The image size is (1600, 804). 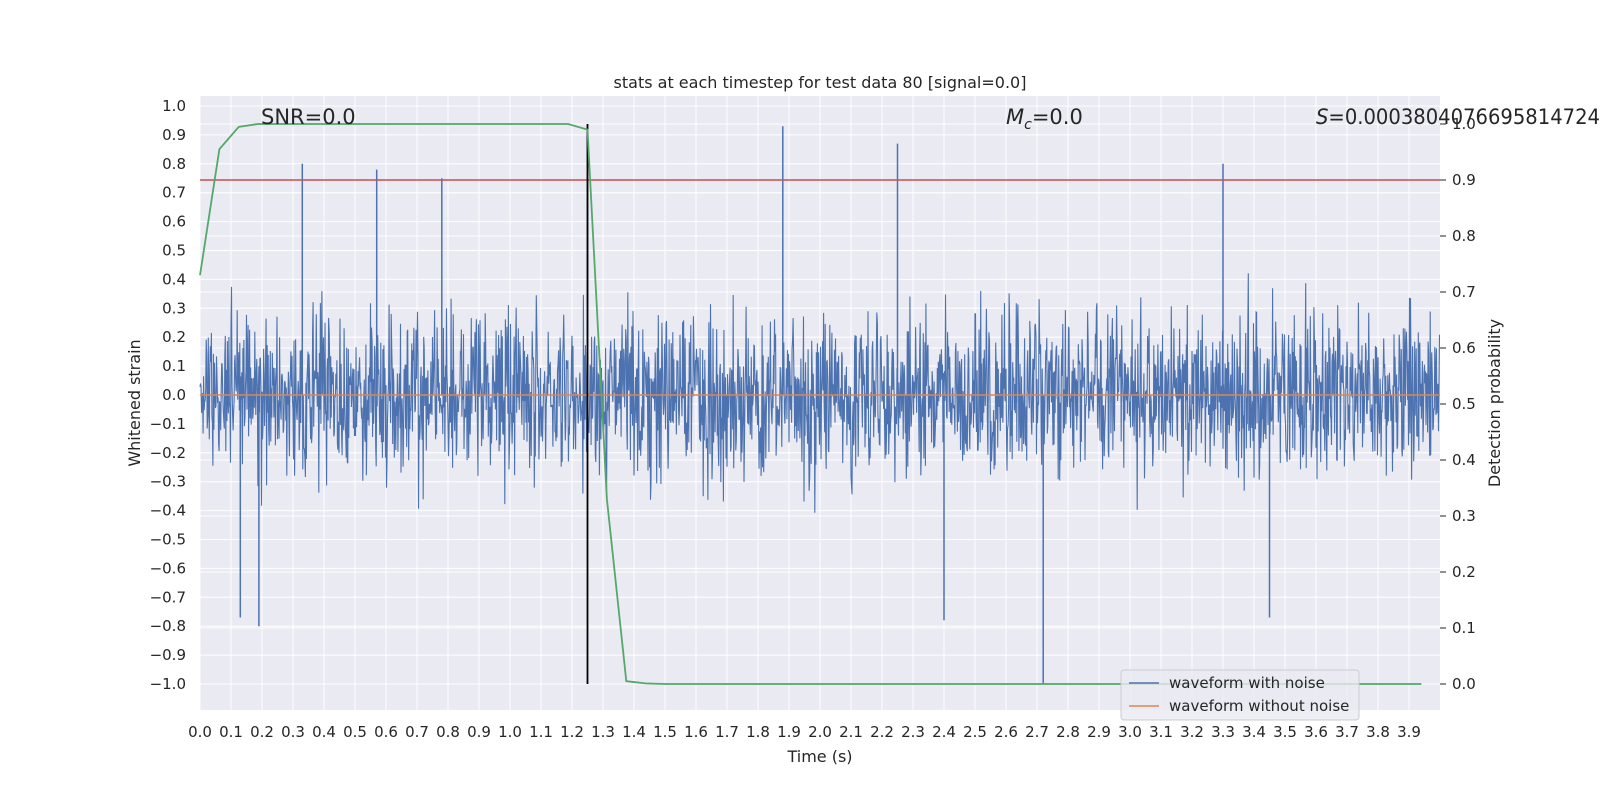 I want to click on x-tick-label: 2.5, so click(x=975, y=732).